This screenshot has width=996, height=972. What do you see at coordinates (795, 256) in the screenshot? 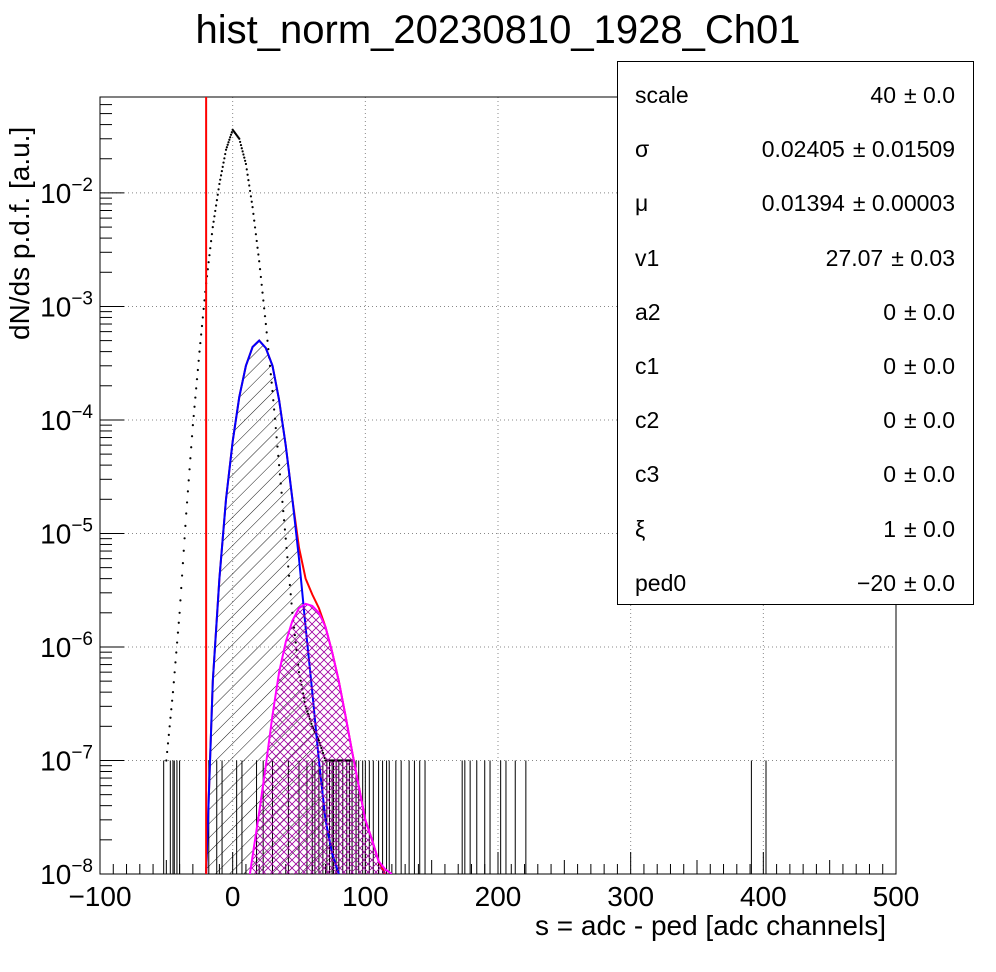
I see `fit-parameter-row: v1 27.07 ± 0.03` at bounding box center [795, 256].